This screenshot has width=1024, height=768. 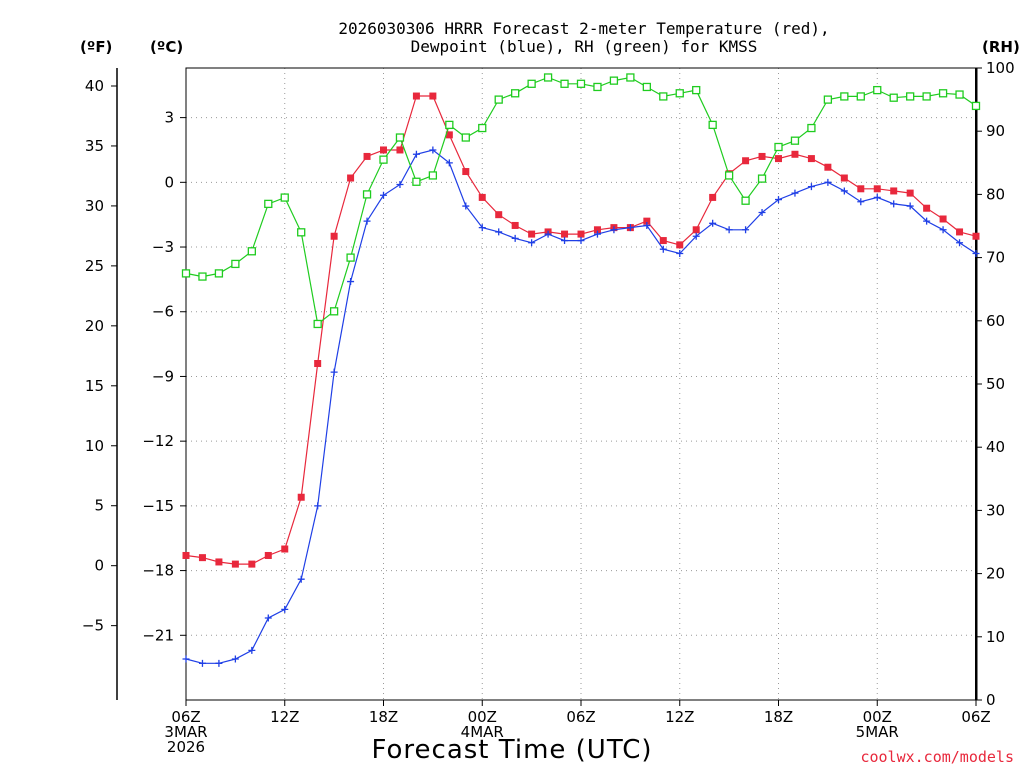 What do you see at coordinates (584, 46) in the screenshot?
I see `chart-title-line: Dewpoint (blue), RH (green) for KMSS` at bounding box center [584, 46].